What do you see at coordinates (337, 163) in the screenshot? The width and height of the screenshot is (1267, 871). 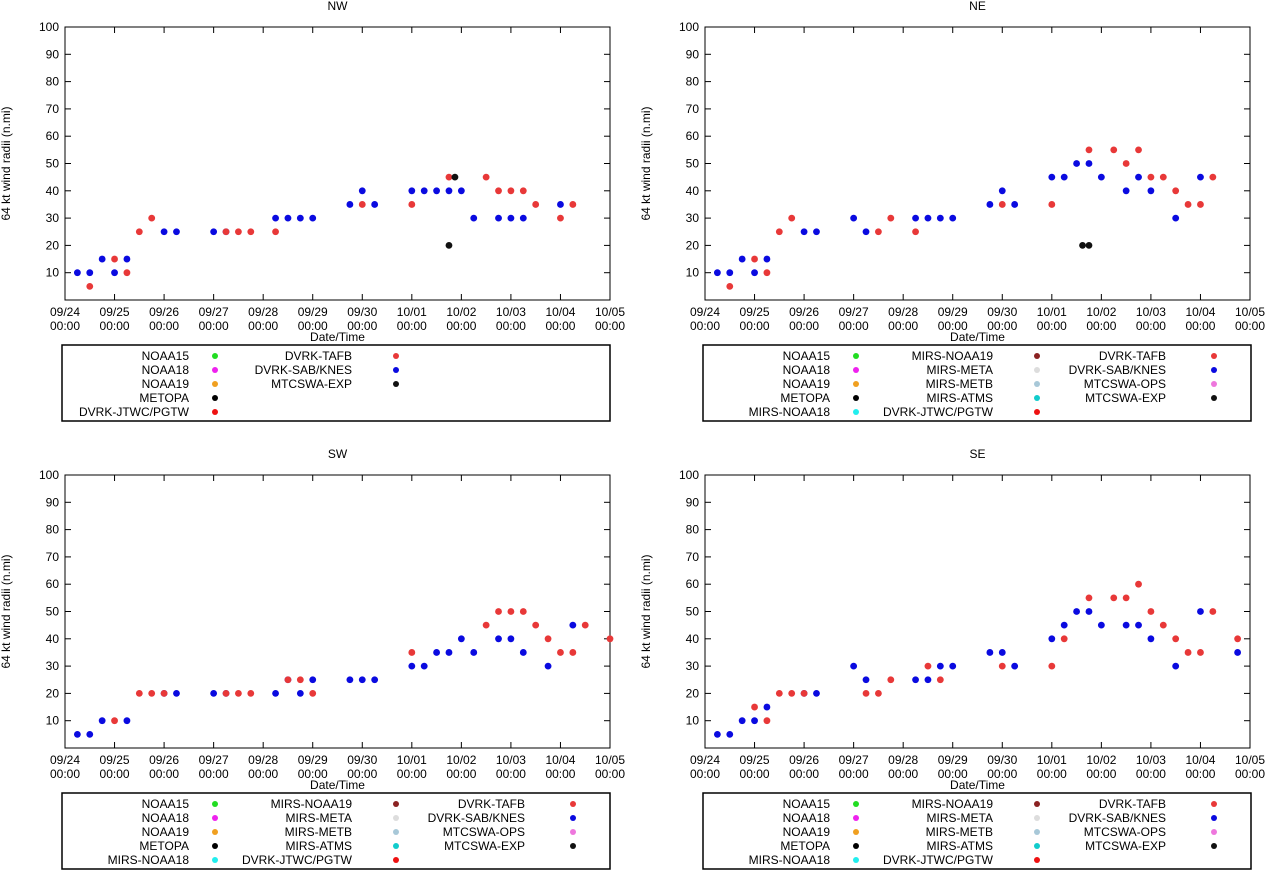 I see `plot-frame` at bounding box center [337, 163].